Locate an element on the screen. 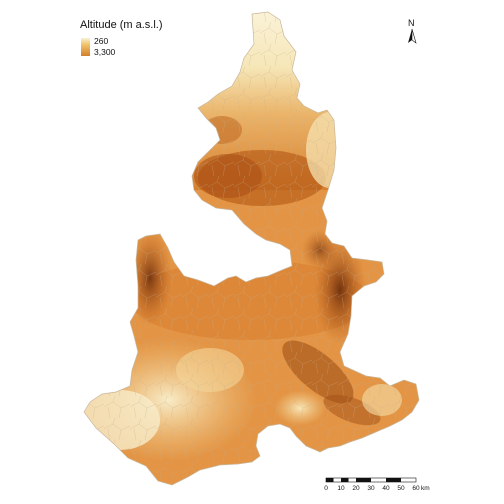  north-arrow-icon is located at coordinates (412, 36).